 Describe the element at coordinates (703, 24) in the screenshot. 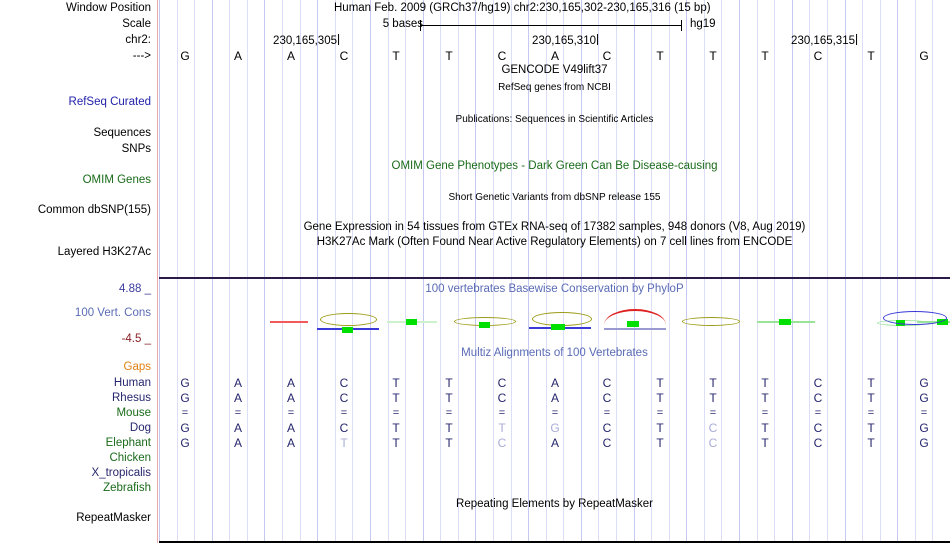

I see `assembly-label: hg19` at that location.